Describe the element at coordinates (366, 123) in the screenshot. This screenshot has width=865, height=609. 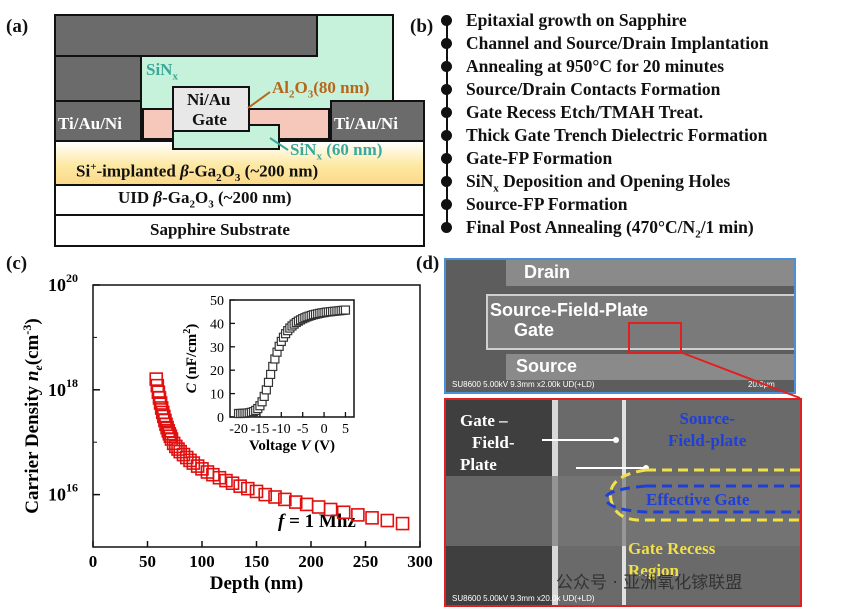
I see `right-contact-label: Ti/Au/Ni` at that location.